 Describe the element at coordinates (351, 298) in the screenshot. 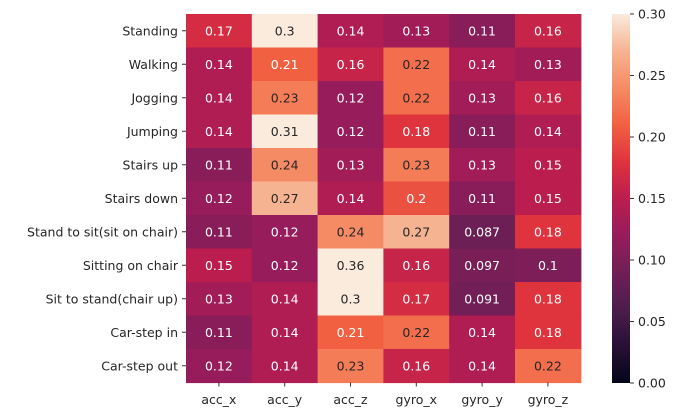

I see `cell-value-label: 0.3` at that location.